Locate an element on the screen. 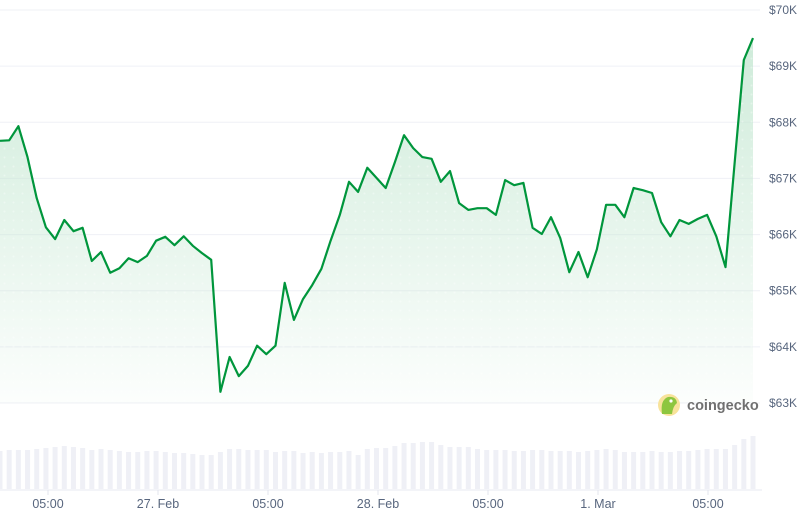 The width and height of the screenshot is (802, 518). x-tick-label: 1. Mar is located at coordinates (597, 504).